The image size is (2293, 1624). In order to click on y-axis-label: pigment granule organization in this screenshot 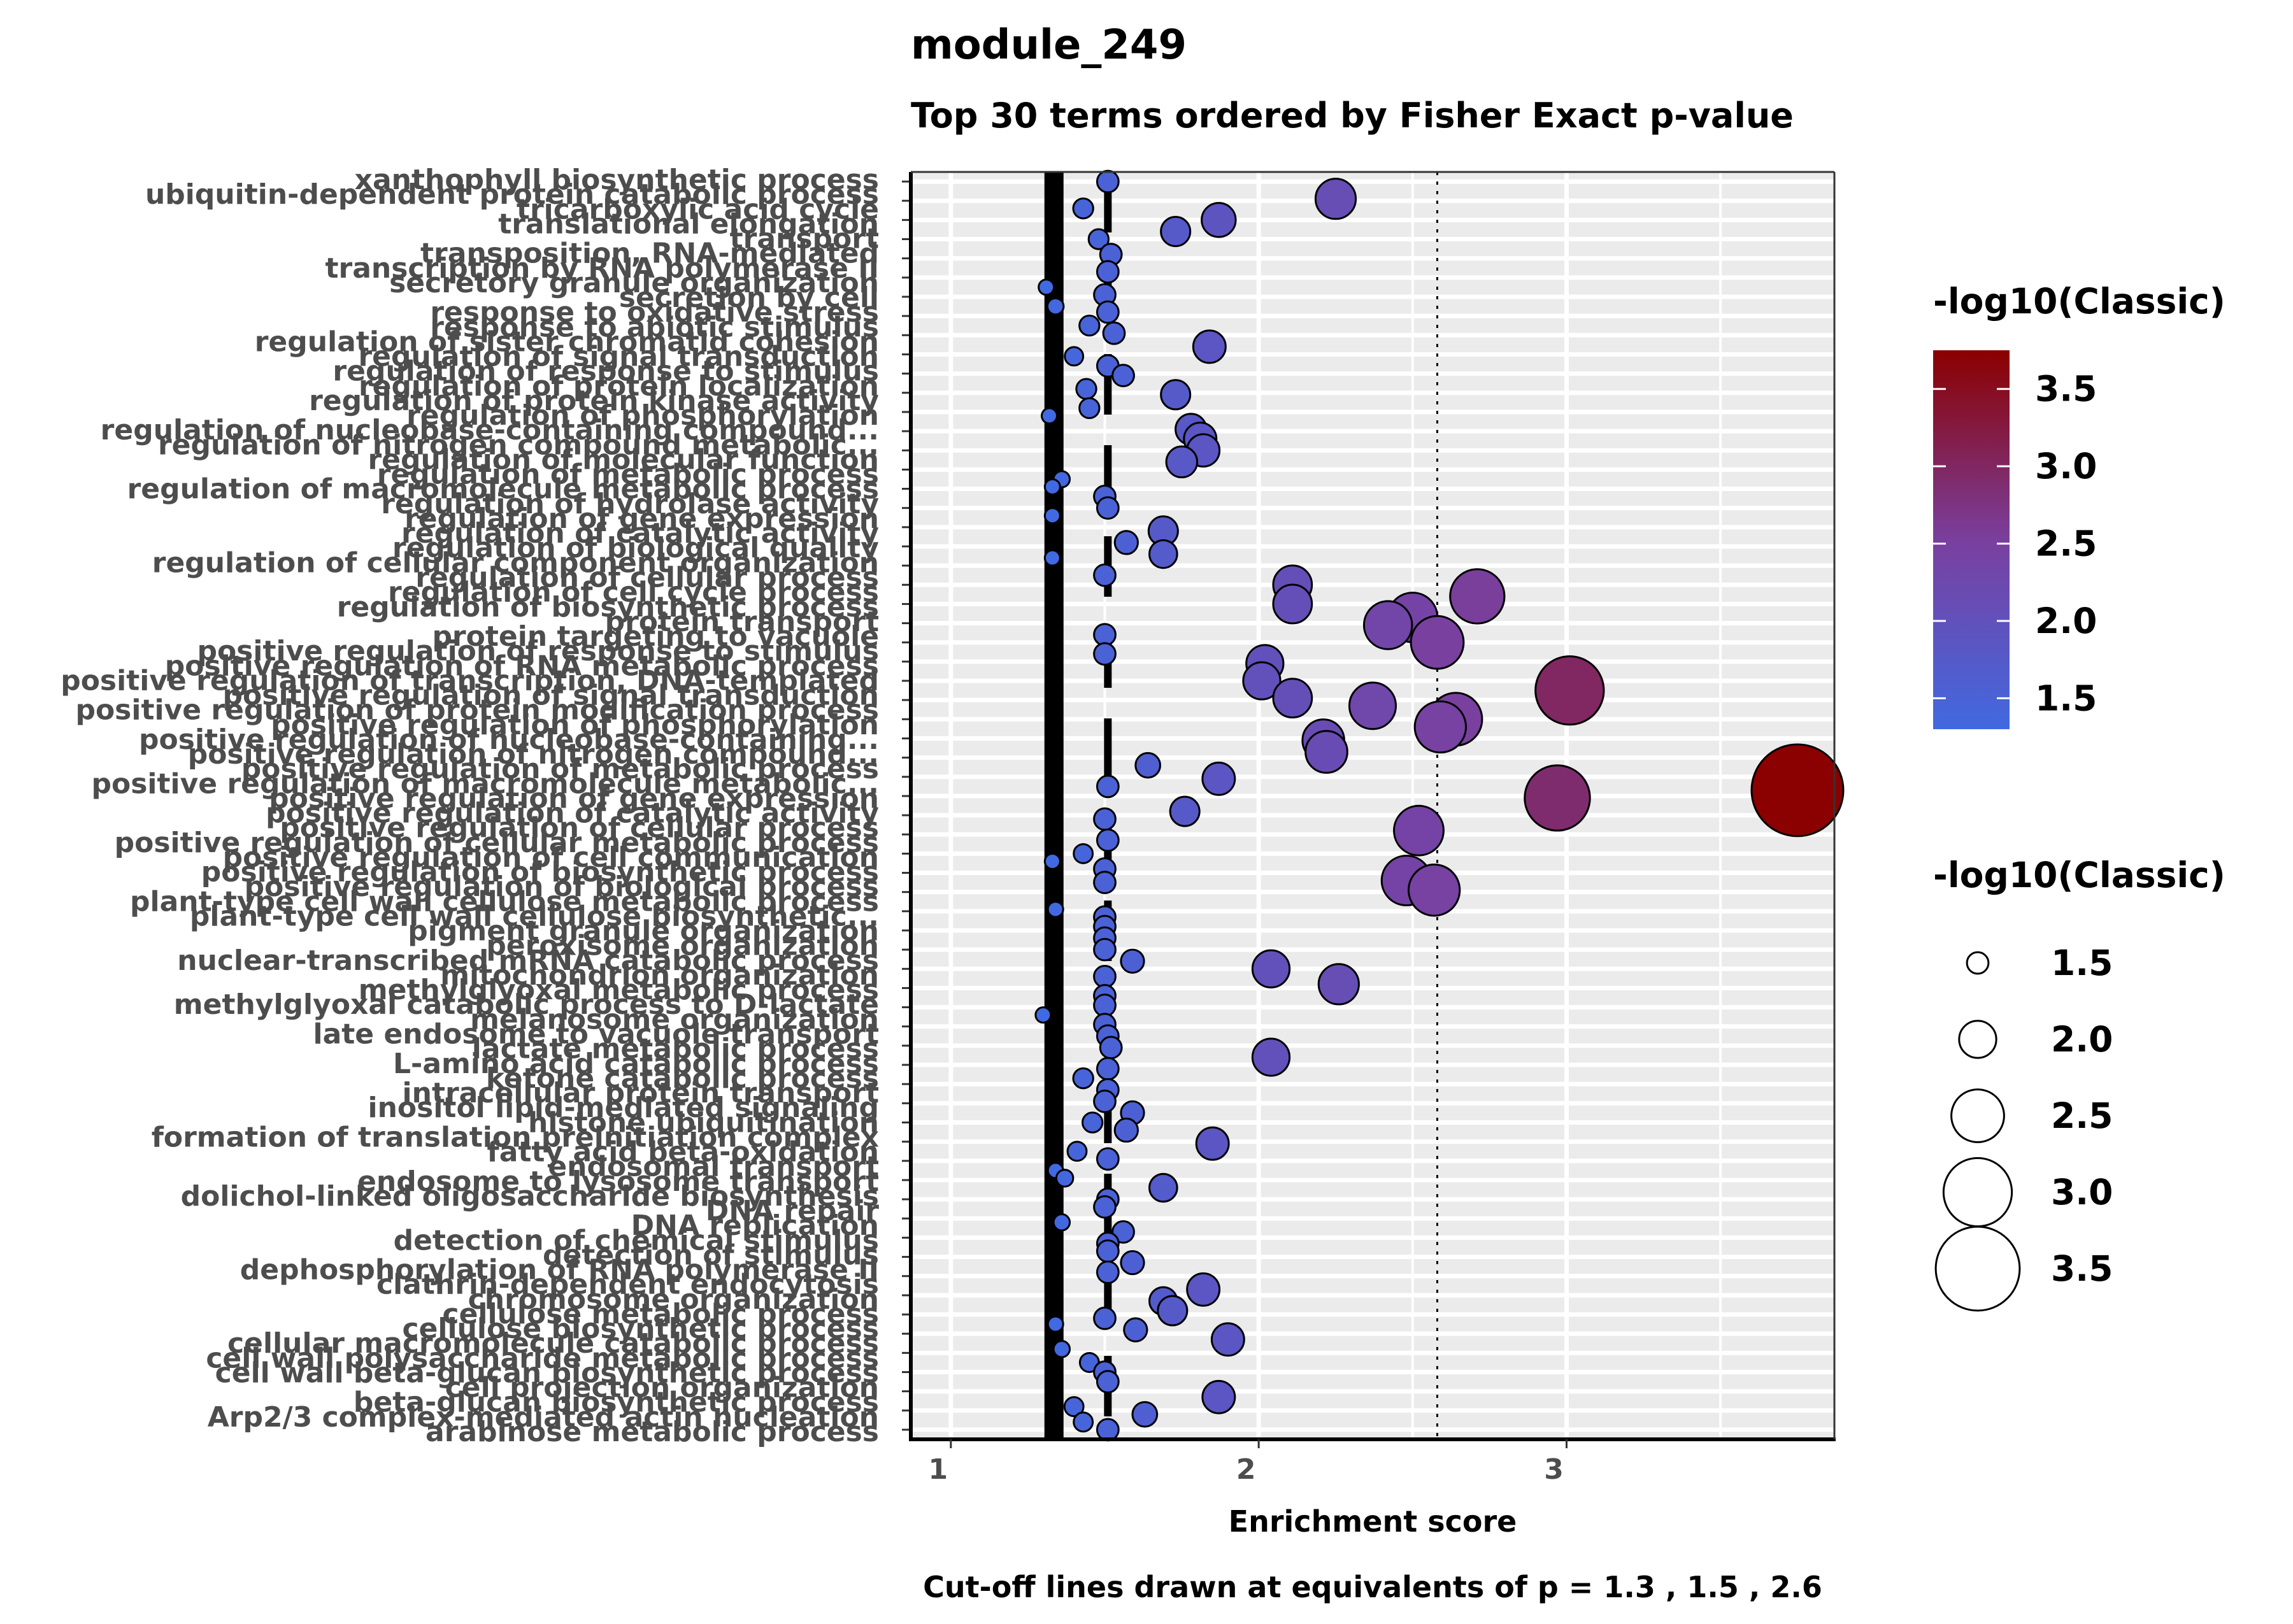, I will do `click(643, 931)`.